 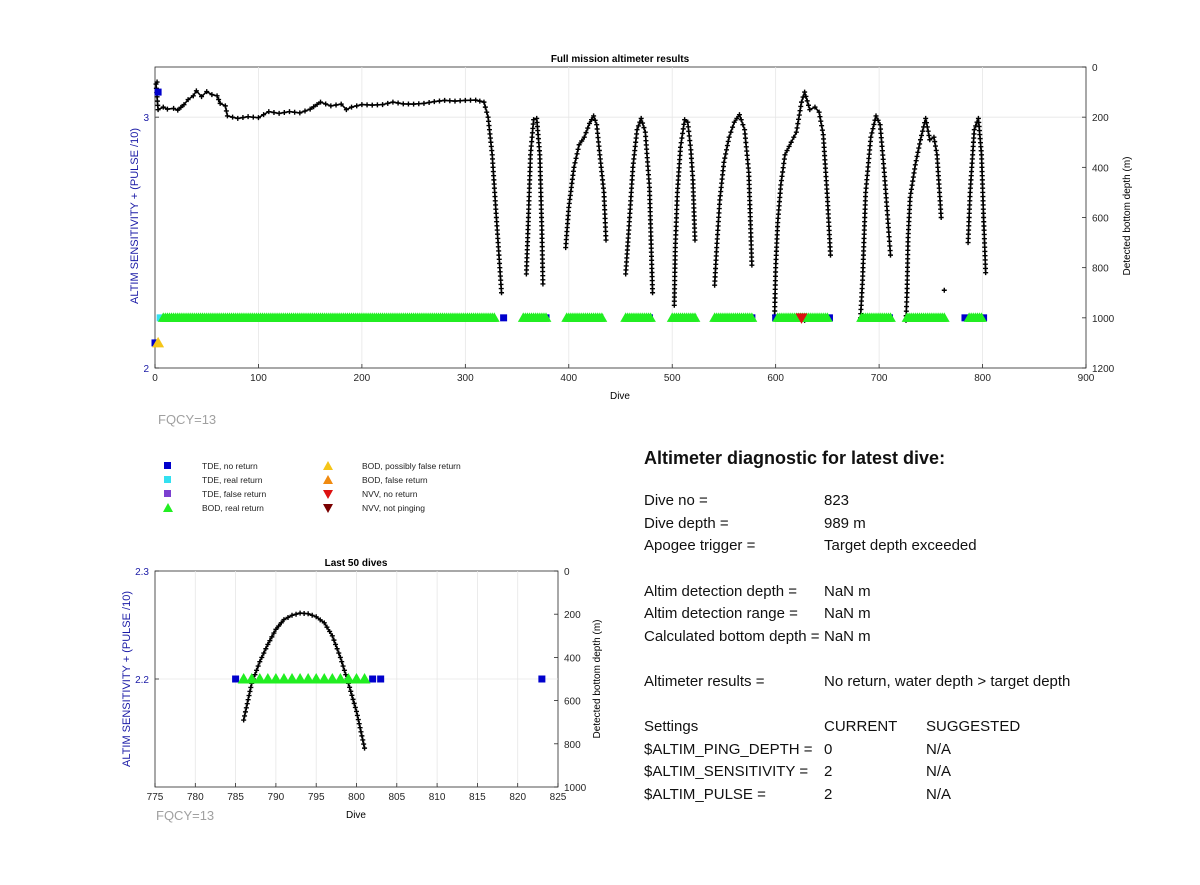 What do you see at coordinates (142, 680) in the screenshot?
I see `y-tick-label-left: 2.2` at bounding box center [142, 680].